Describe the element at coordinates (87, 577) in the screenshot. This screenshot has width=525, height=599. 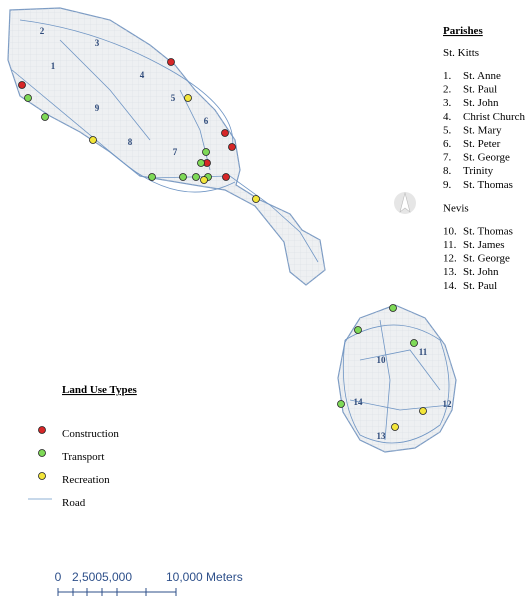
I see `scale-label: 2,500` at that location.